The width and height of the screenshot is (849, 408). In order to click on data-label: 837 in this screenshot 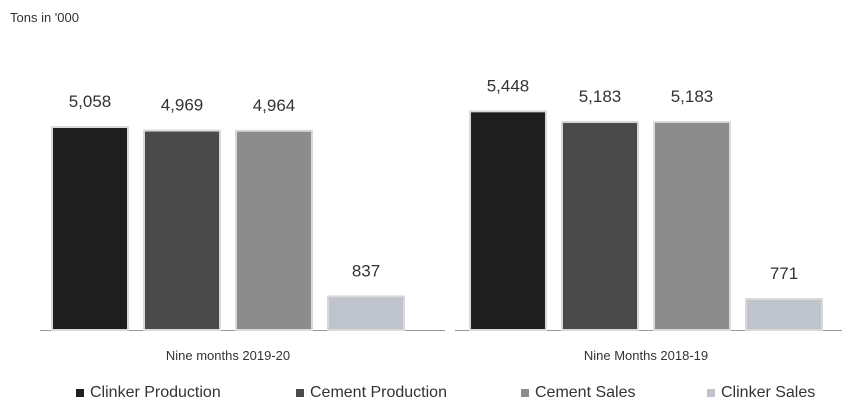, I will do `click(366, 270)`.